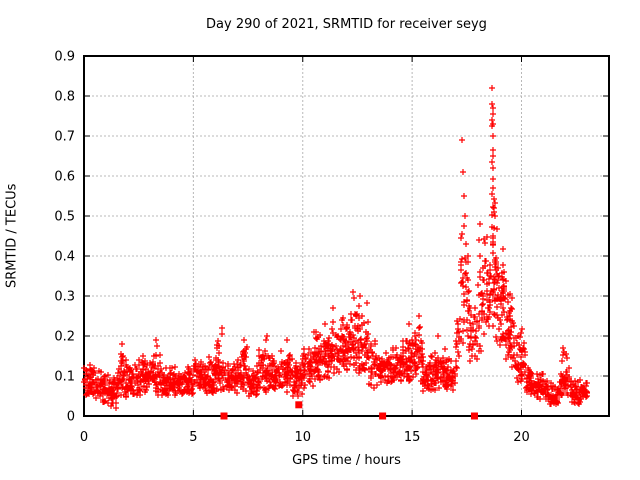 This screenshot has width=640, height=480. What do you see at coordinates (64, 257) in the screenshot?
I see `y-tick-label: 0.4` at bounding box center [64, 257].